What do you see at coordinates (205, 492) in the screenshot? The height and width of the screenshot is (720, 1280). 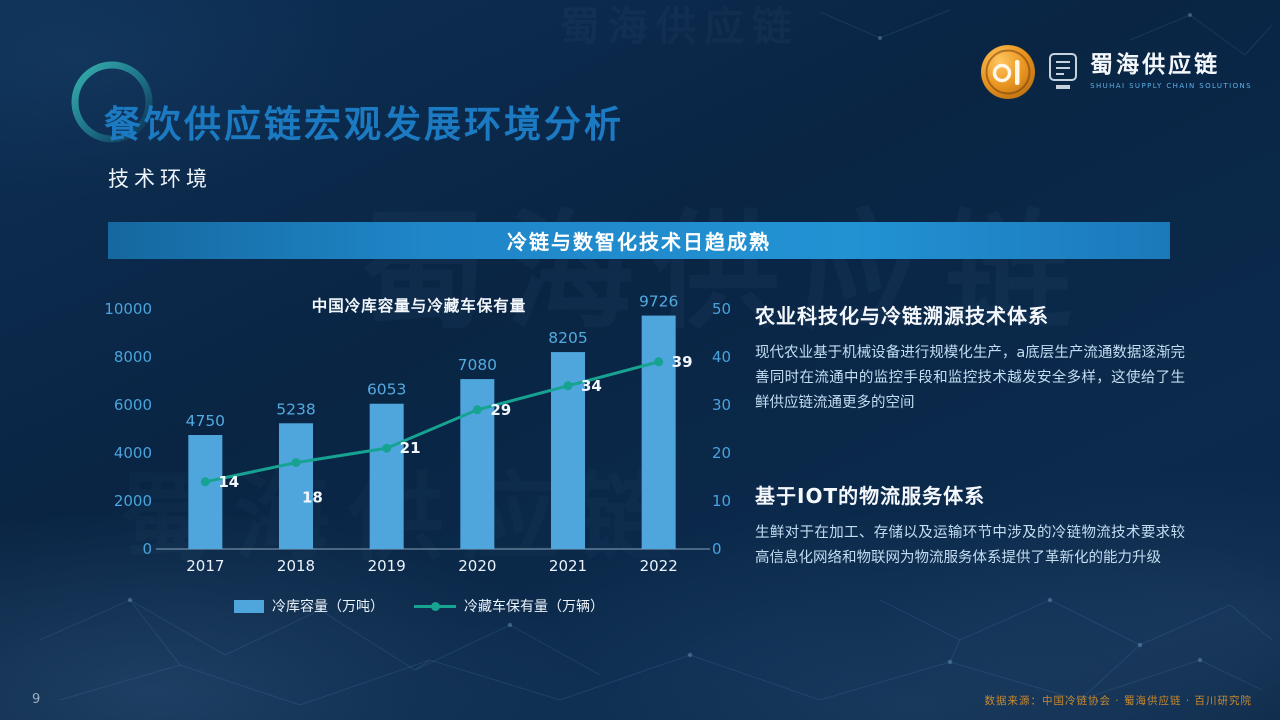 I see `bar-2017` at bounding box center [205, 492].